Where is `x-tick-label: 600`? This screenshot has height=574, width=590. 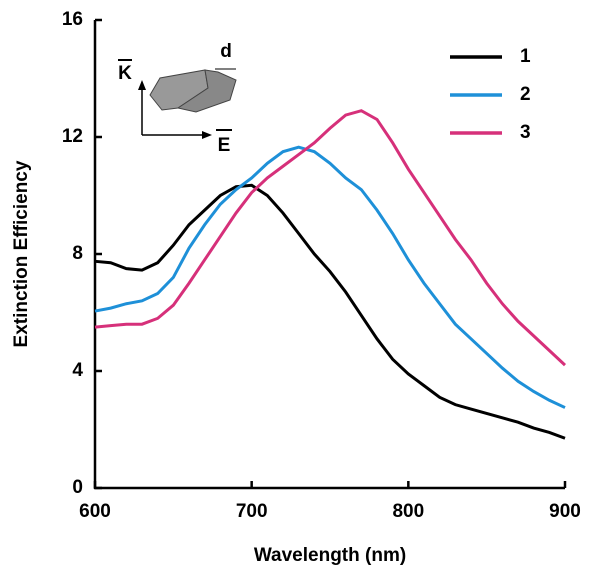
x-tick-label: 600 is located at coordinates (95, 511).